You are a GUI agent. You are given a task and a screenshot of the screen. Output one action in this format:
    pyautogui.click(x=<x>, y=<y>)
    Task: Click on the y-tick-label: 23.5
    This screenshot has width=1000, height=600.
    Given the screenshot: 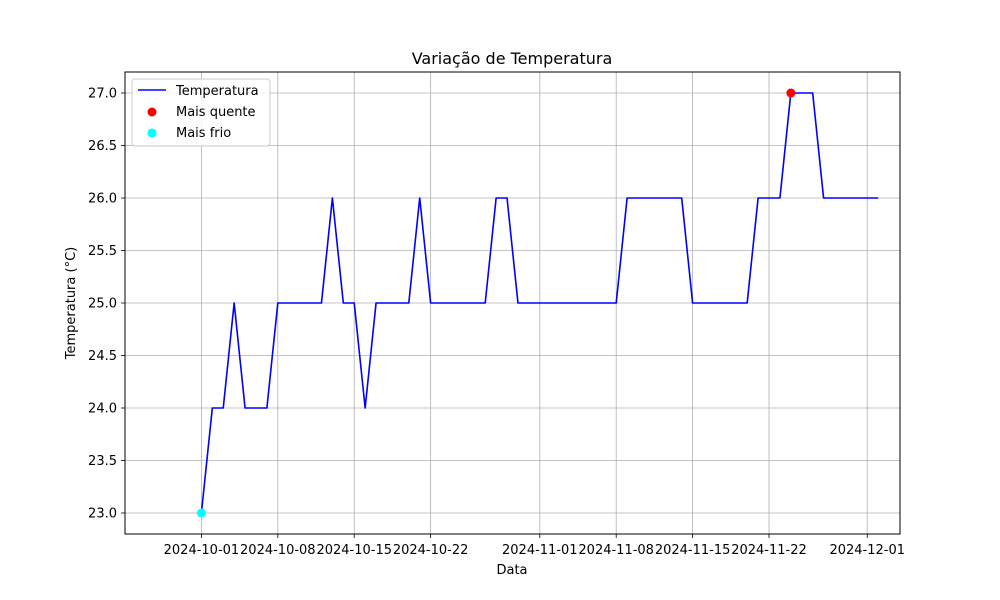 What is the action you would take?
    pyautogui.click(x=102, y=461)
    